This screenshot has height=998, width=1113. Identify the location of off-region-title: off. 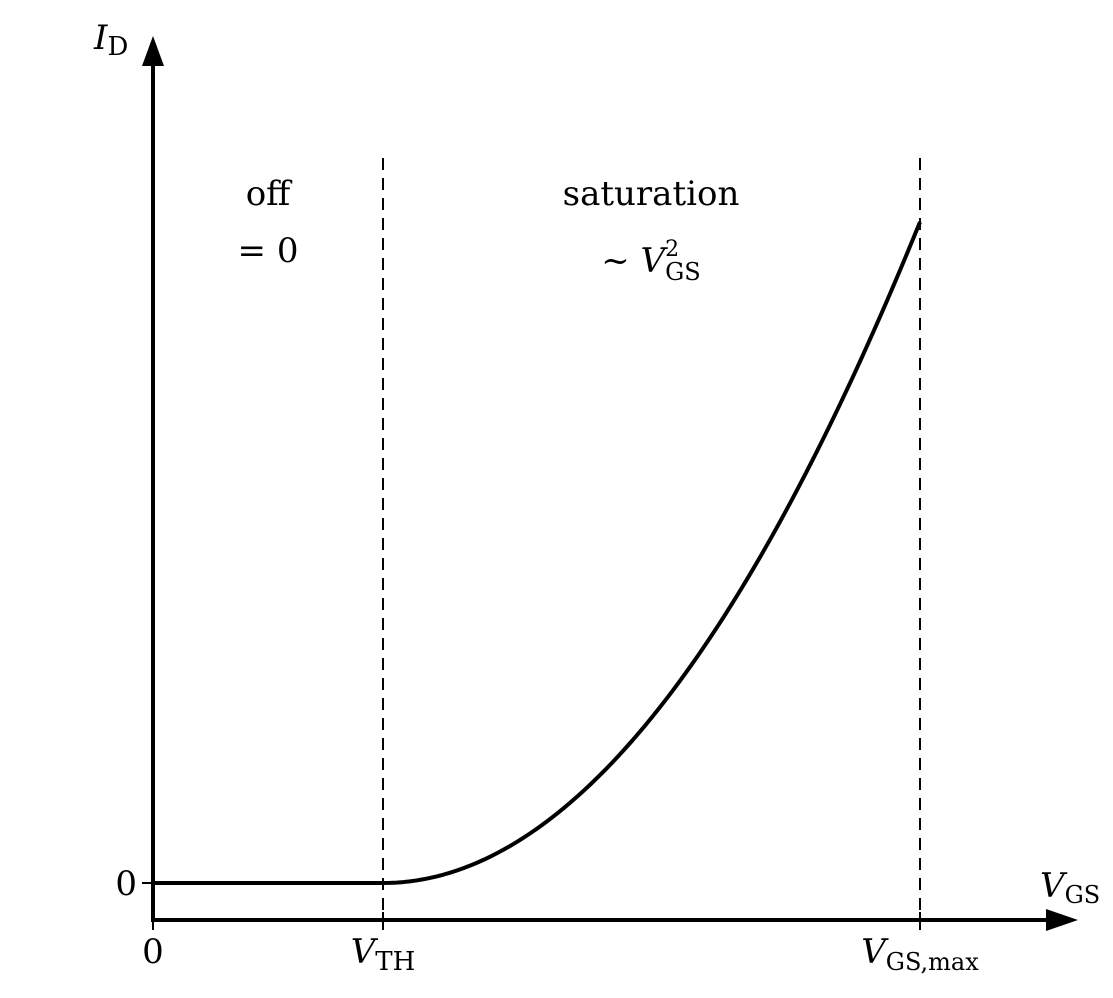
(269, 194).